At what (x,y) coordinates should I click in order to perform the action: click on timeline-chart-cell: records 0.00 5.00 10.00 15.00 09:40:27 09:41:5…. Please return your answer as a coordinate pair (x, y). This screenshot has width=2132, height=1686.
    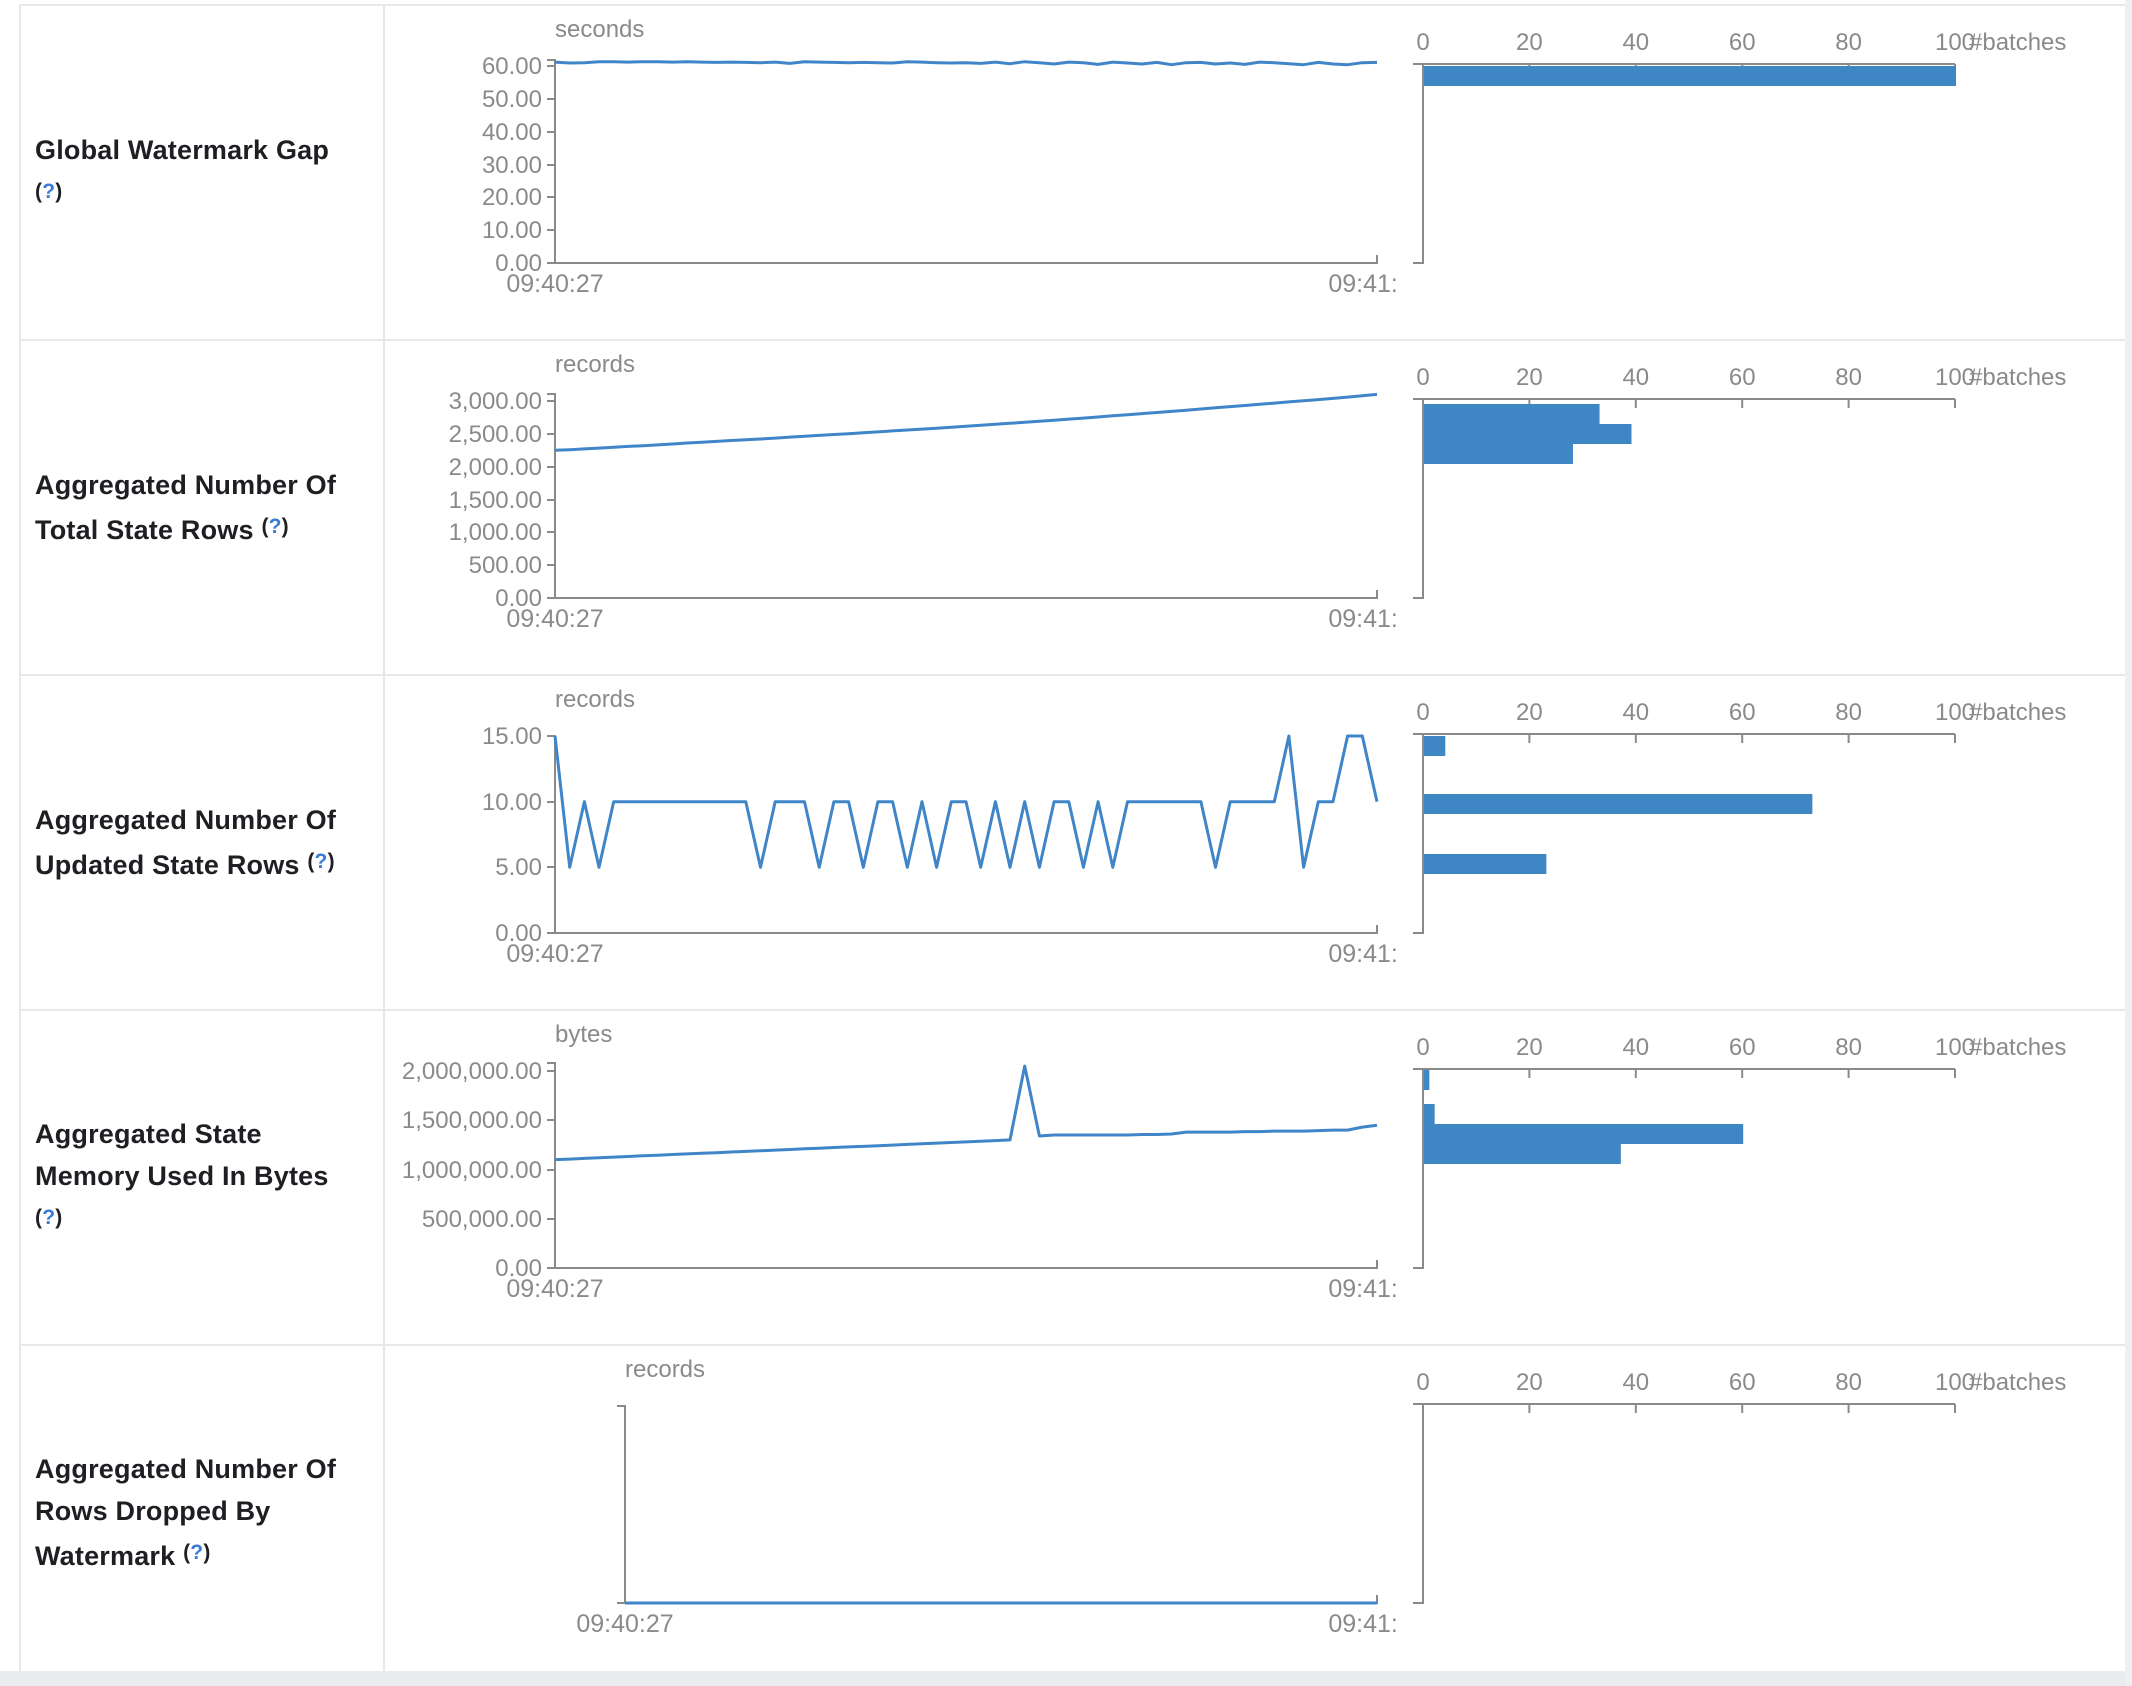
    Looking at the image, I should click on (891, 842).